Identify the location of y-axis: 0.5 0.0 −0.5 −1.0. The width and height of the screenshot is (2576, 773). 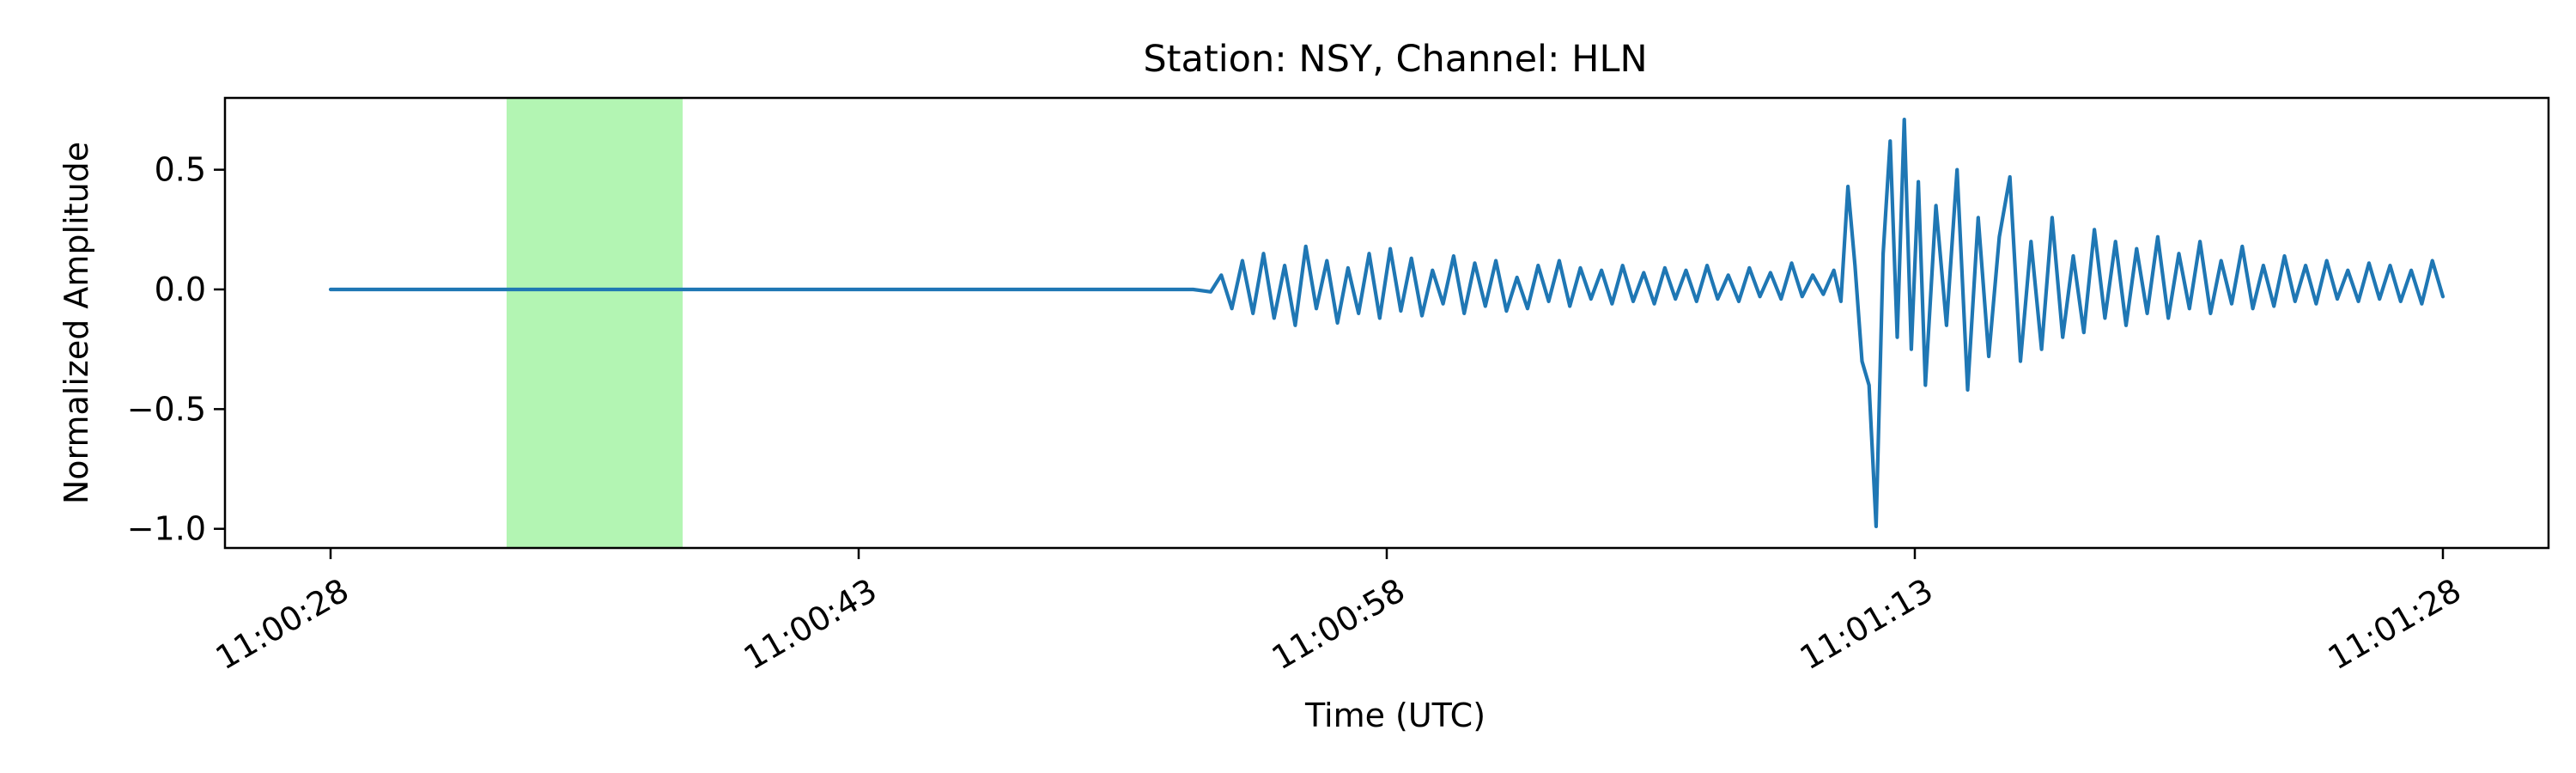
(176, 349).